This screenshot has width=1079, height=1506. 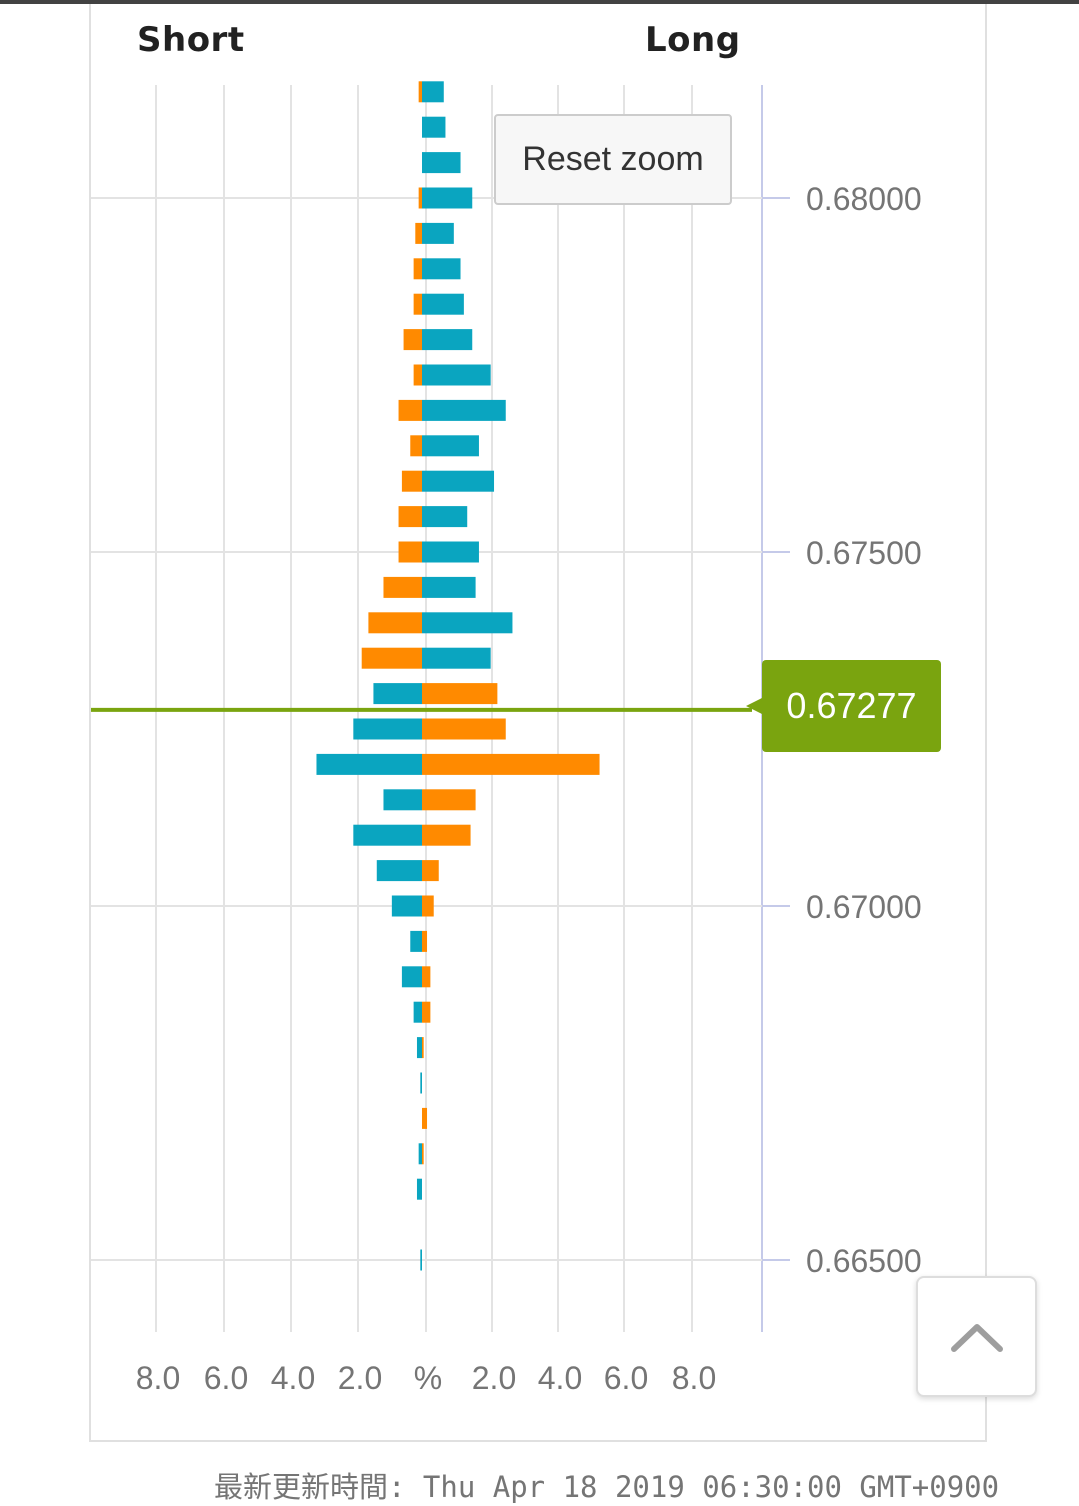 I want to click on y-tick-label: 0.68000, so click(x=864, y=199).